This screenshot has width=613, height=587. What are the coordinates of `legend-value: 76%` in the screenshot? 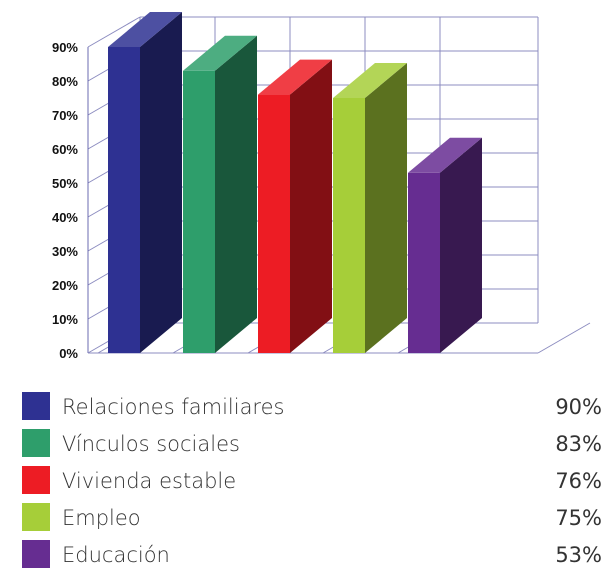 It's located at (578, 481).